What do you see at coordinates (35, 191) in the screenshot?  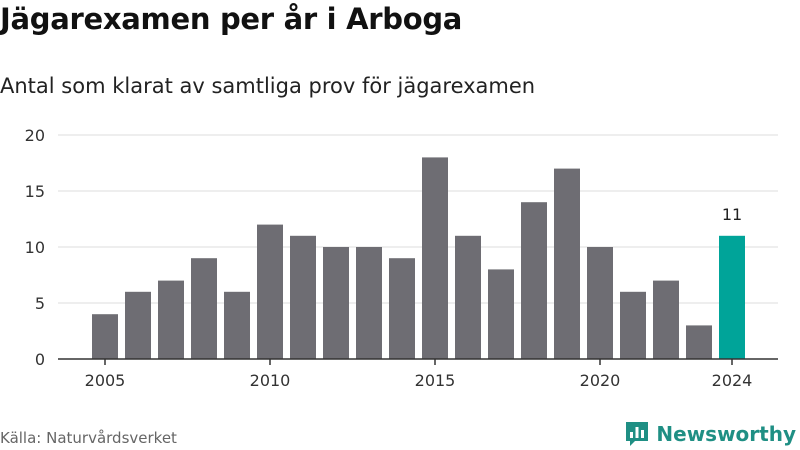 I see `y-tick-label: 15` at bounding box center [35, 191].